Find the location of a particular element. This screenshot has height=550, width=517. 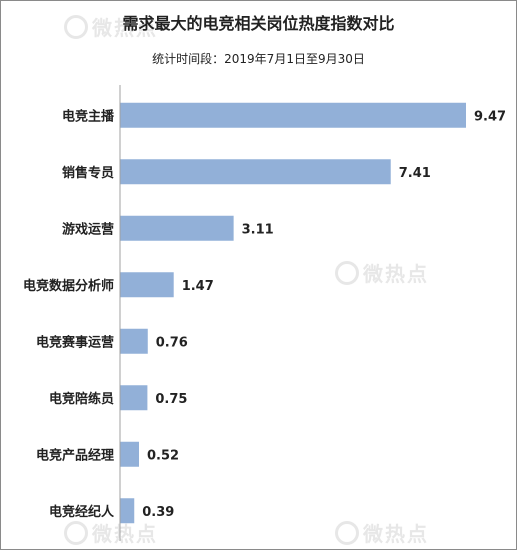

watermark-middle: 微热点 is located at coordinates (382, 272).